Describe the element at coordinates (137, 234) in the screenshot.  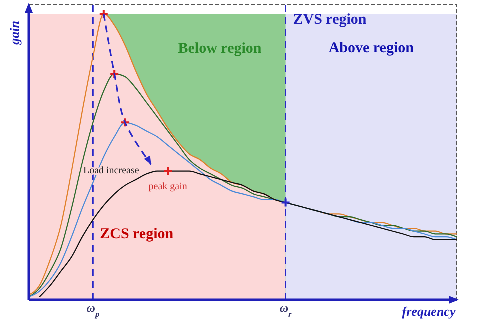
I see `series-label: ZCS region` at that location.